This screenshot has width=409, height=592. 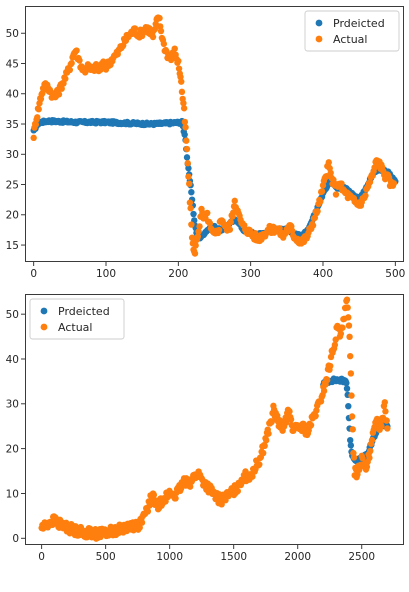 I want to click on y-tick-label: 45, so click(x=12, y=64).